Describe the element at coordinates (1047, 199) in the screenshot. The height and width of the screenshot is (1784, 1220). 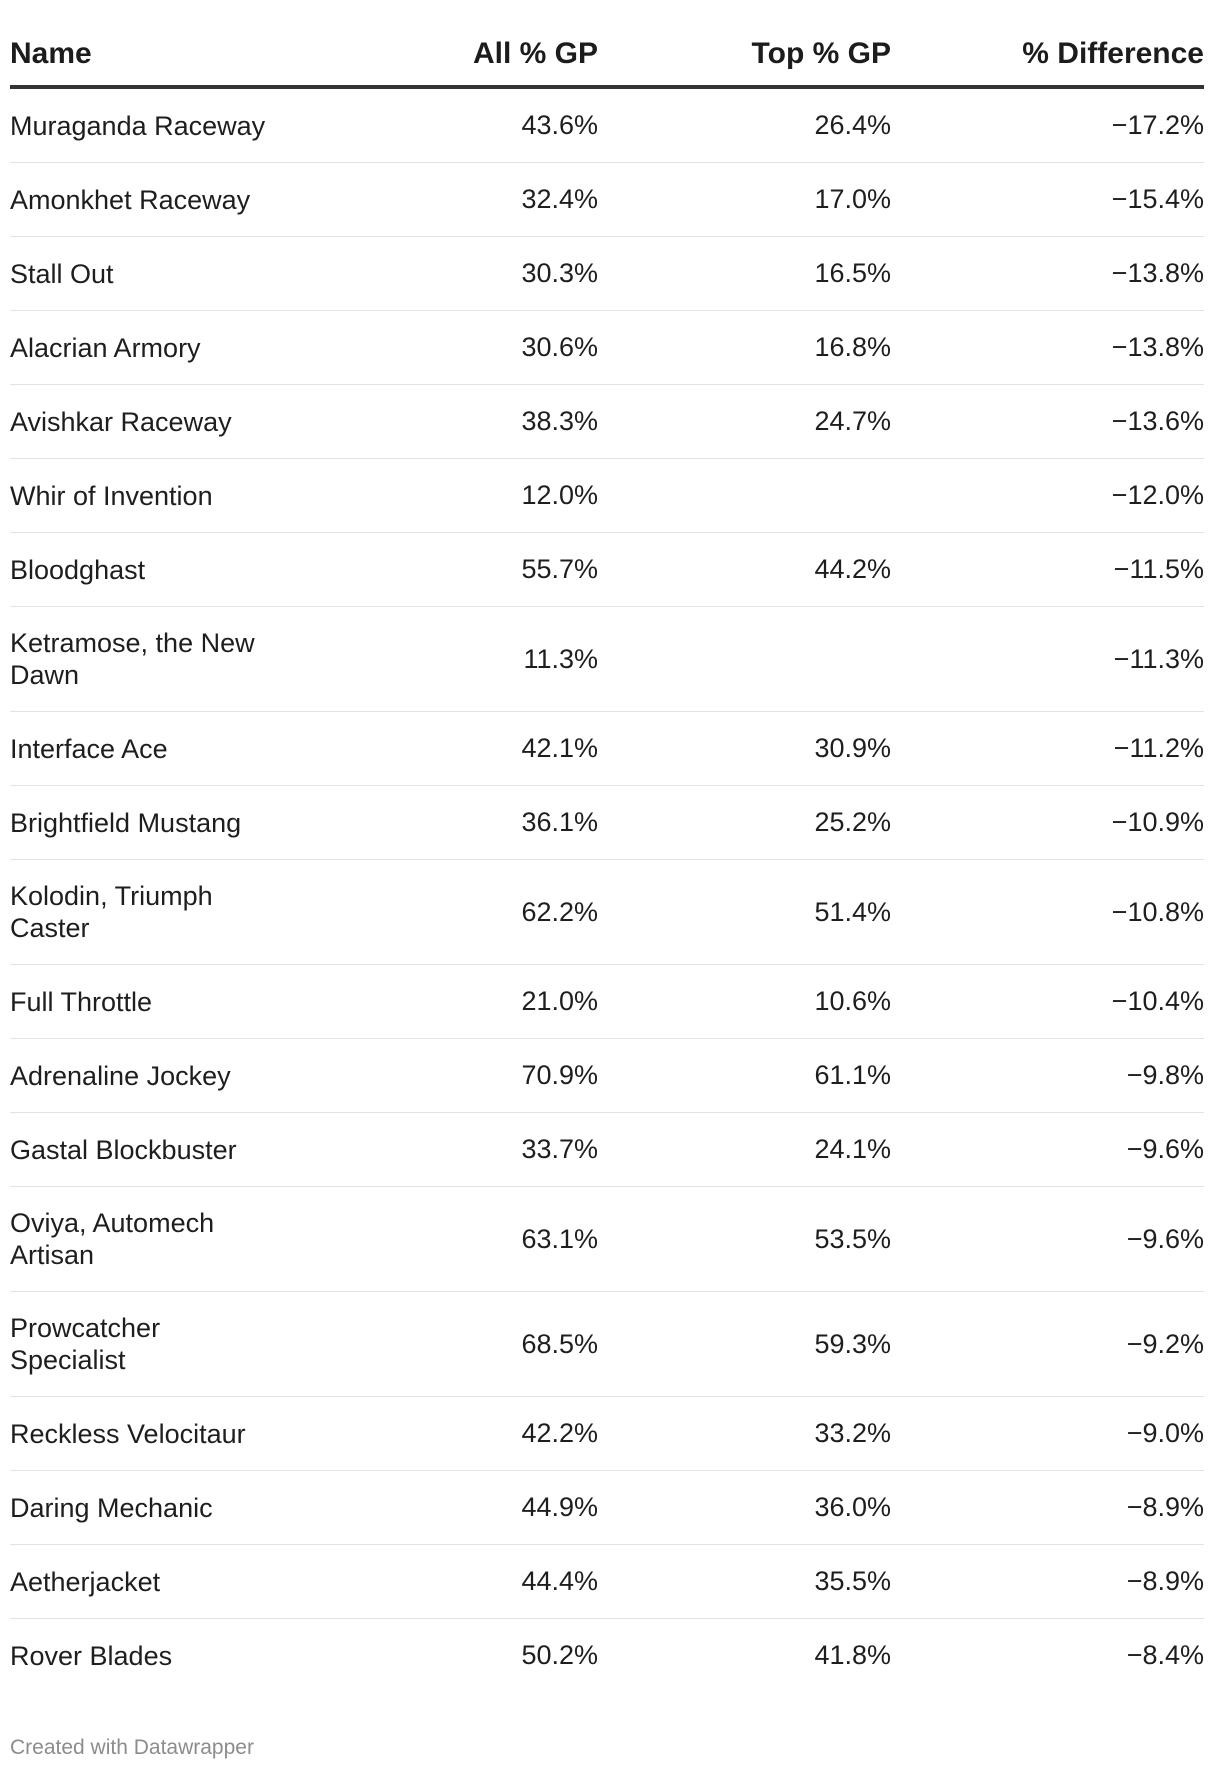
I see `cell-difference: −15.4%` at that location.